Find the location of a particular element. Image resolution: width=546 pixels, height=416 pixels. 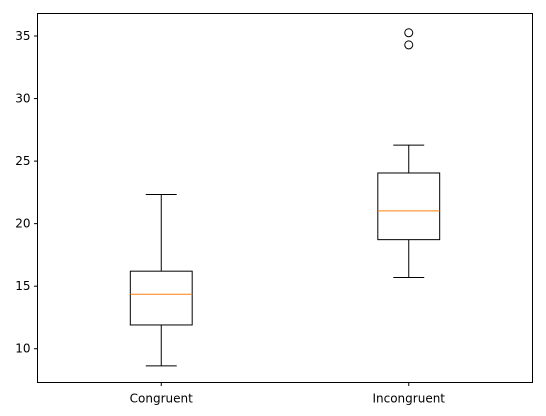

x-tick-label-congruent: Congruent is located at coordinates (161, 399).